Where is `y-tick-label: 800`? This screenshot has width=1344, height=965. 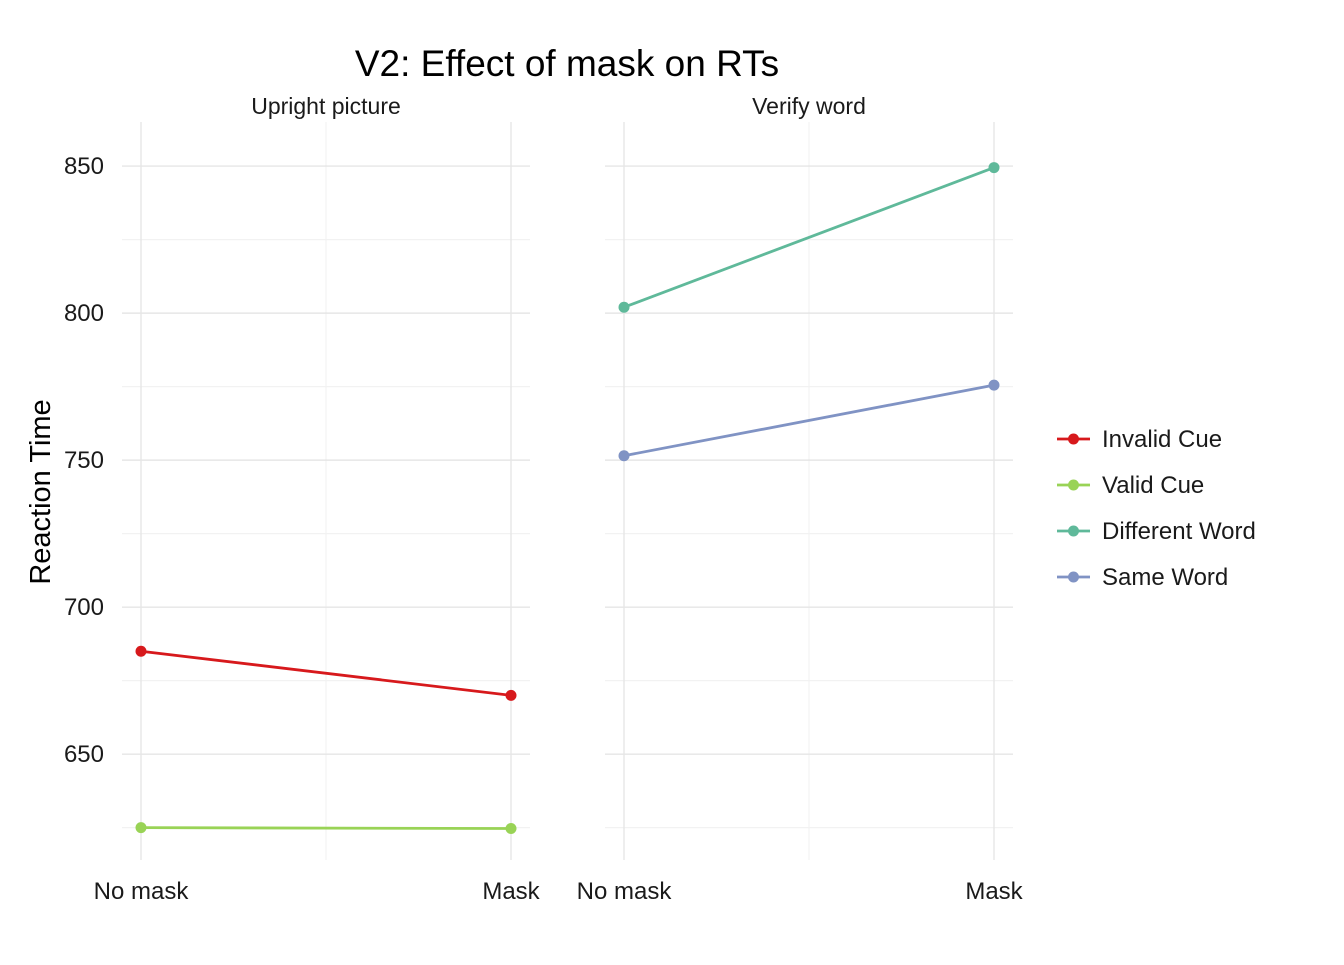
y-tick-label: 800 is located at coordinates (84, 313).